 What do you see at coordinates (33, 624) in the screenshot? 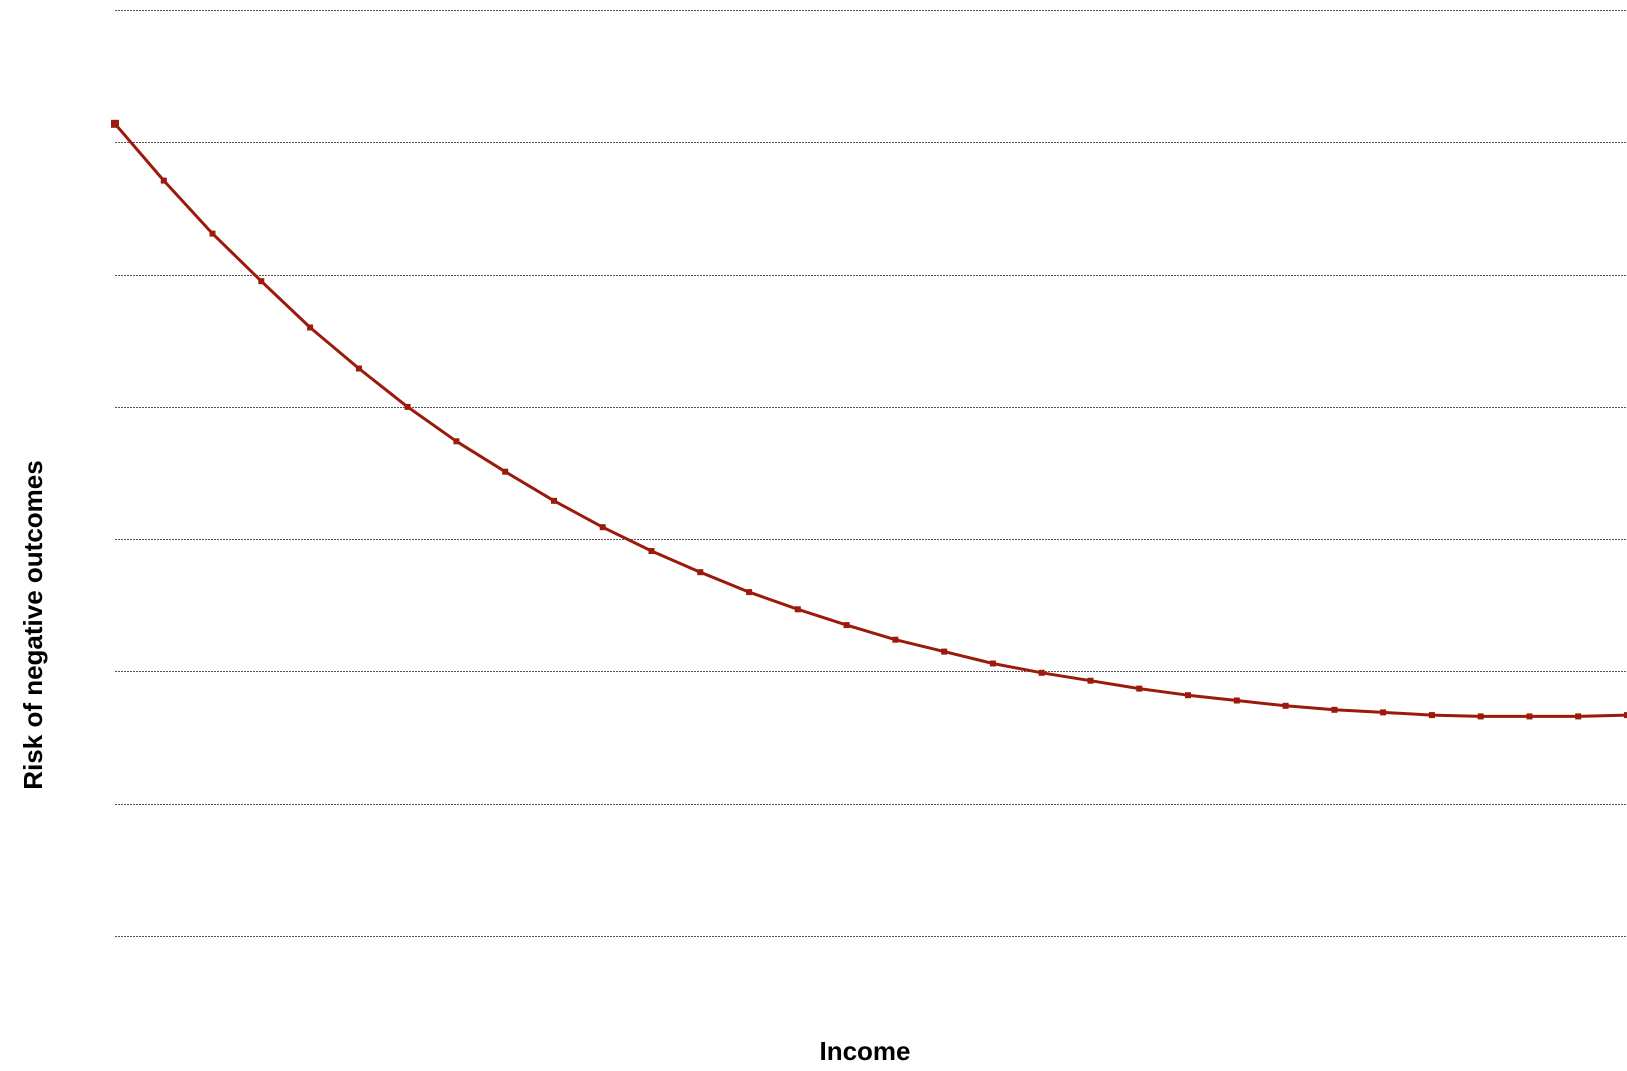
I see `y-axis-label: Risk of negative outcomes` at bounding box center [33, 624].